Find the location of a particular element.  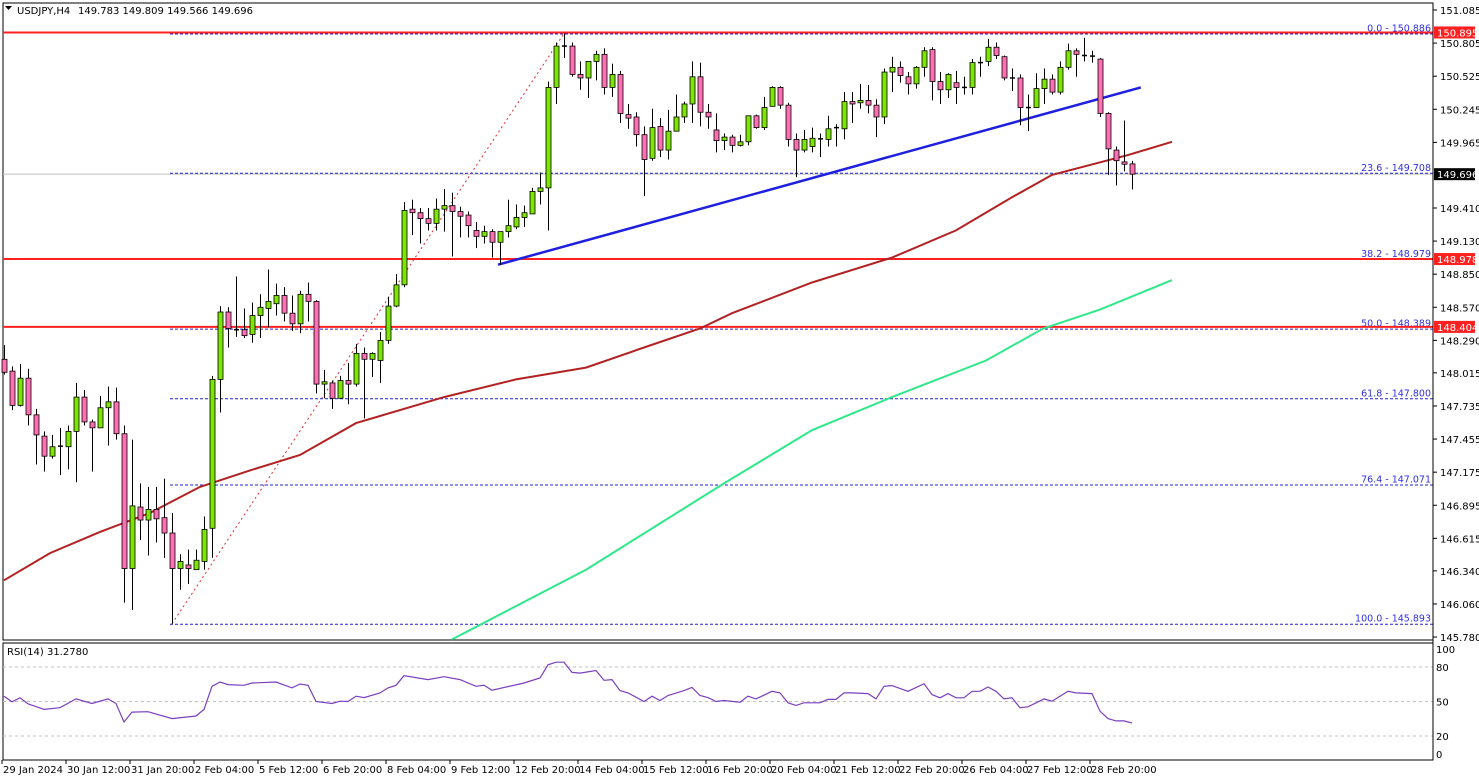

time-axis-label: 8 Feb 04:00 is located at coordinates (416, 770).